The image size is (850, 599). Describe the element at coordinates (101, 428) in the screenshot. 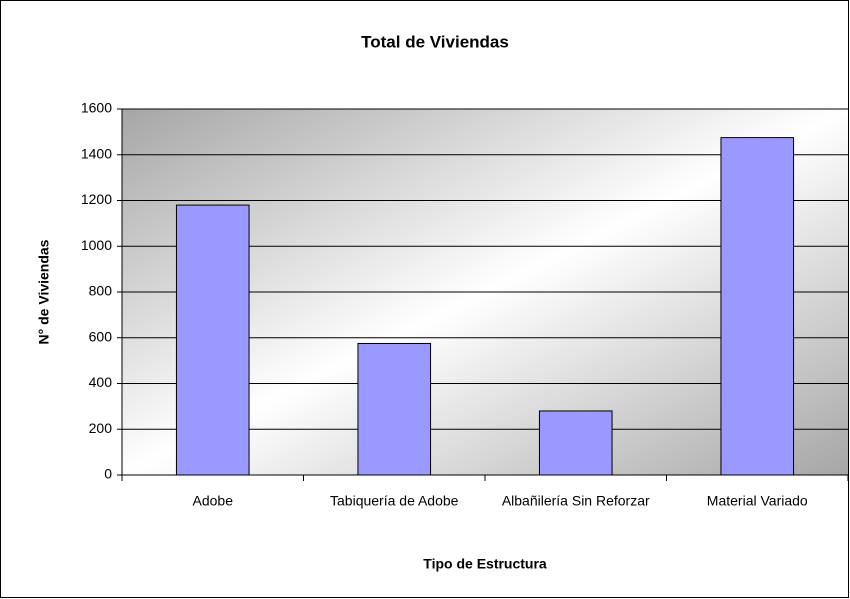

I see `y-tick-label: 200` at that location.